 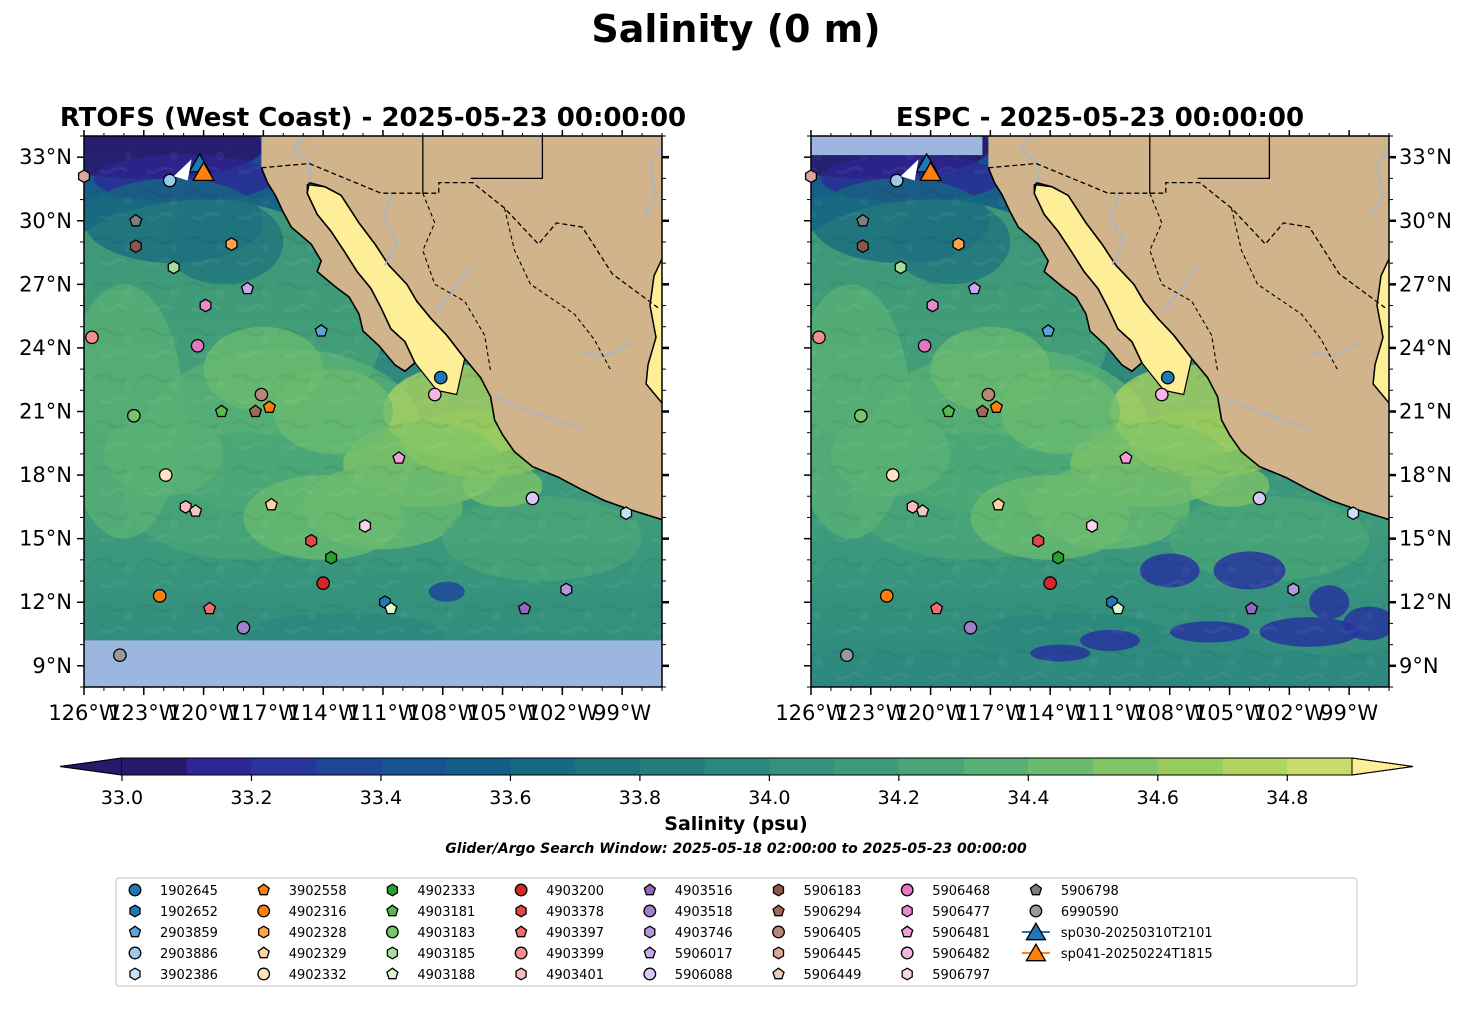 What do you see at coordinates (704, 933) in the screenshot?
I see `legend-label: 4903746` at bounding box center [704, 933].